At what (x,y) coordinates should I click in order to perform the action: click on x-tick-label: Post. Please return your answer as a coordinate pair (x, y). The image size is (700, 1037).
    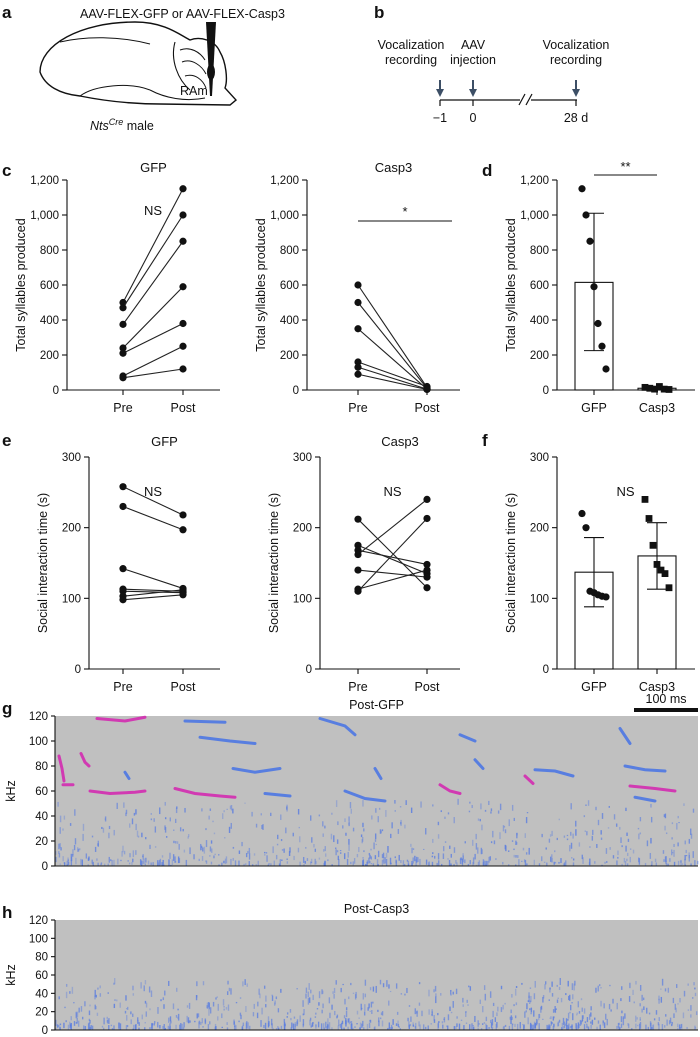
    Looking at the image, I should click on (183, 687).